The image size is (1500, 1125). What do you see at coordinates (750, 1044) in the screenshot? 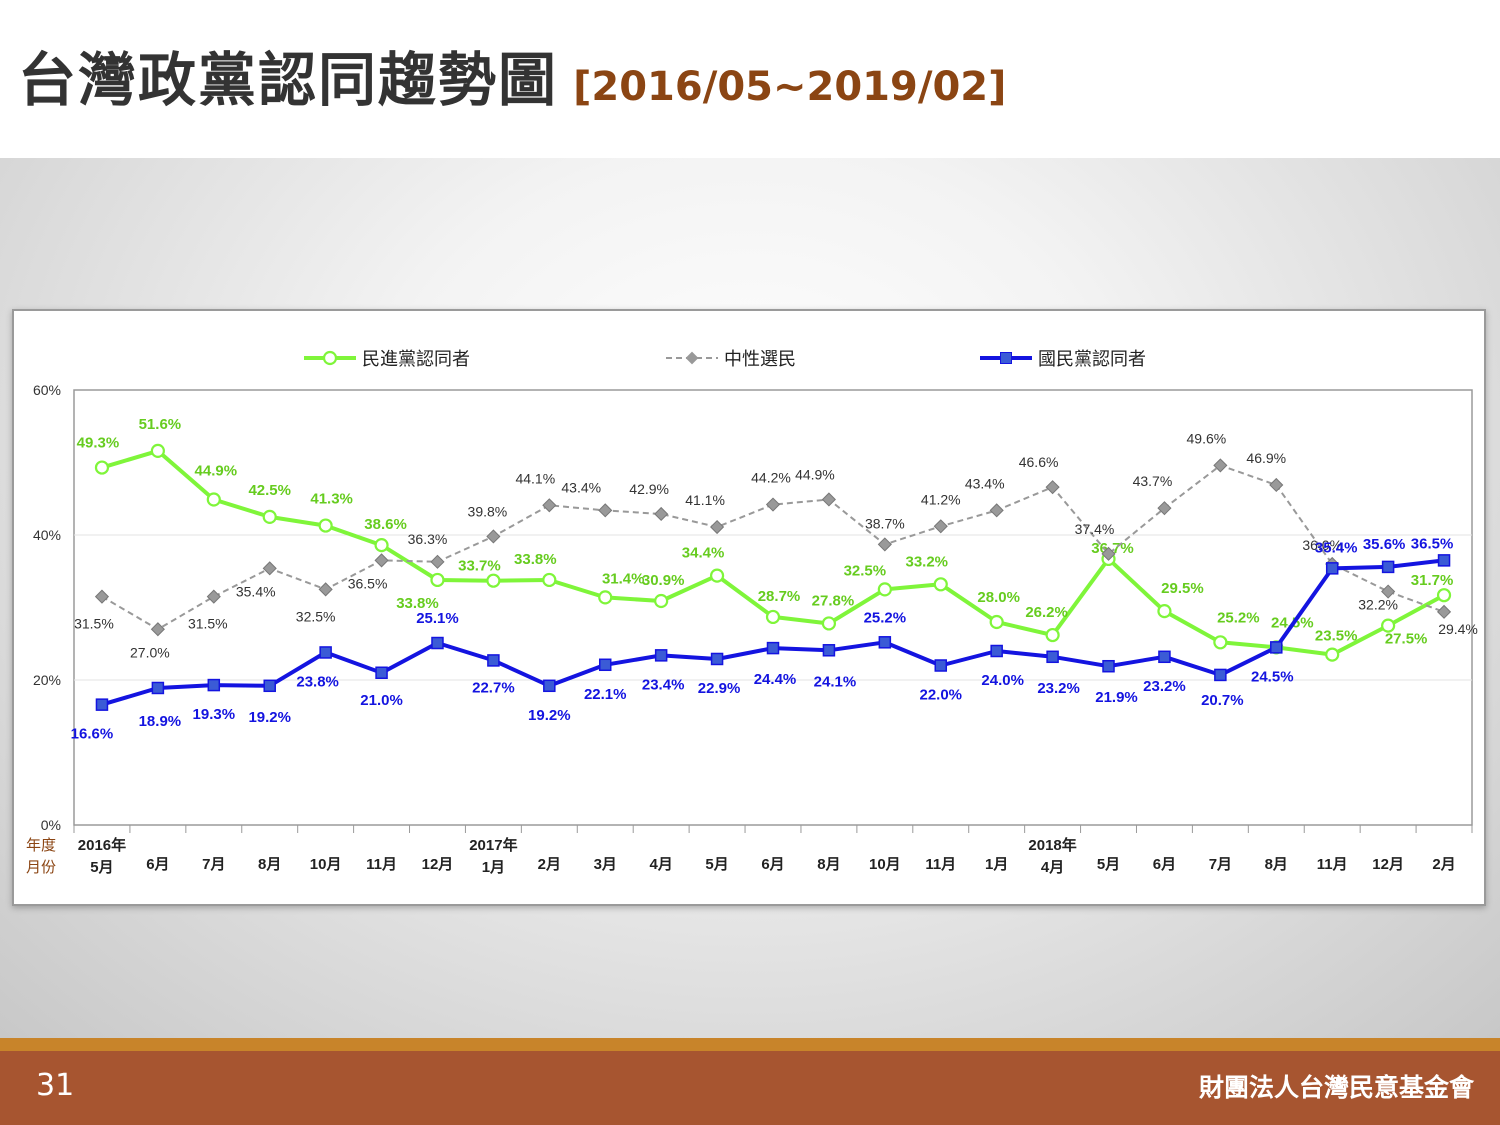
I see `footer-stripe` at bounding box center [750, 1044].